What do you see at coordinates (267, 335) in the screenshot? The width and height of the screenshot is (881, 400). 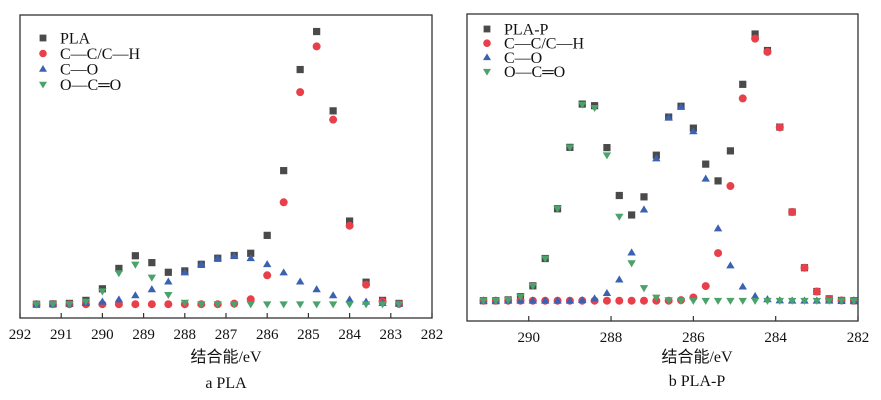 I see `x-tick-label: 286` at bounding box center [267, 335].